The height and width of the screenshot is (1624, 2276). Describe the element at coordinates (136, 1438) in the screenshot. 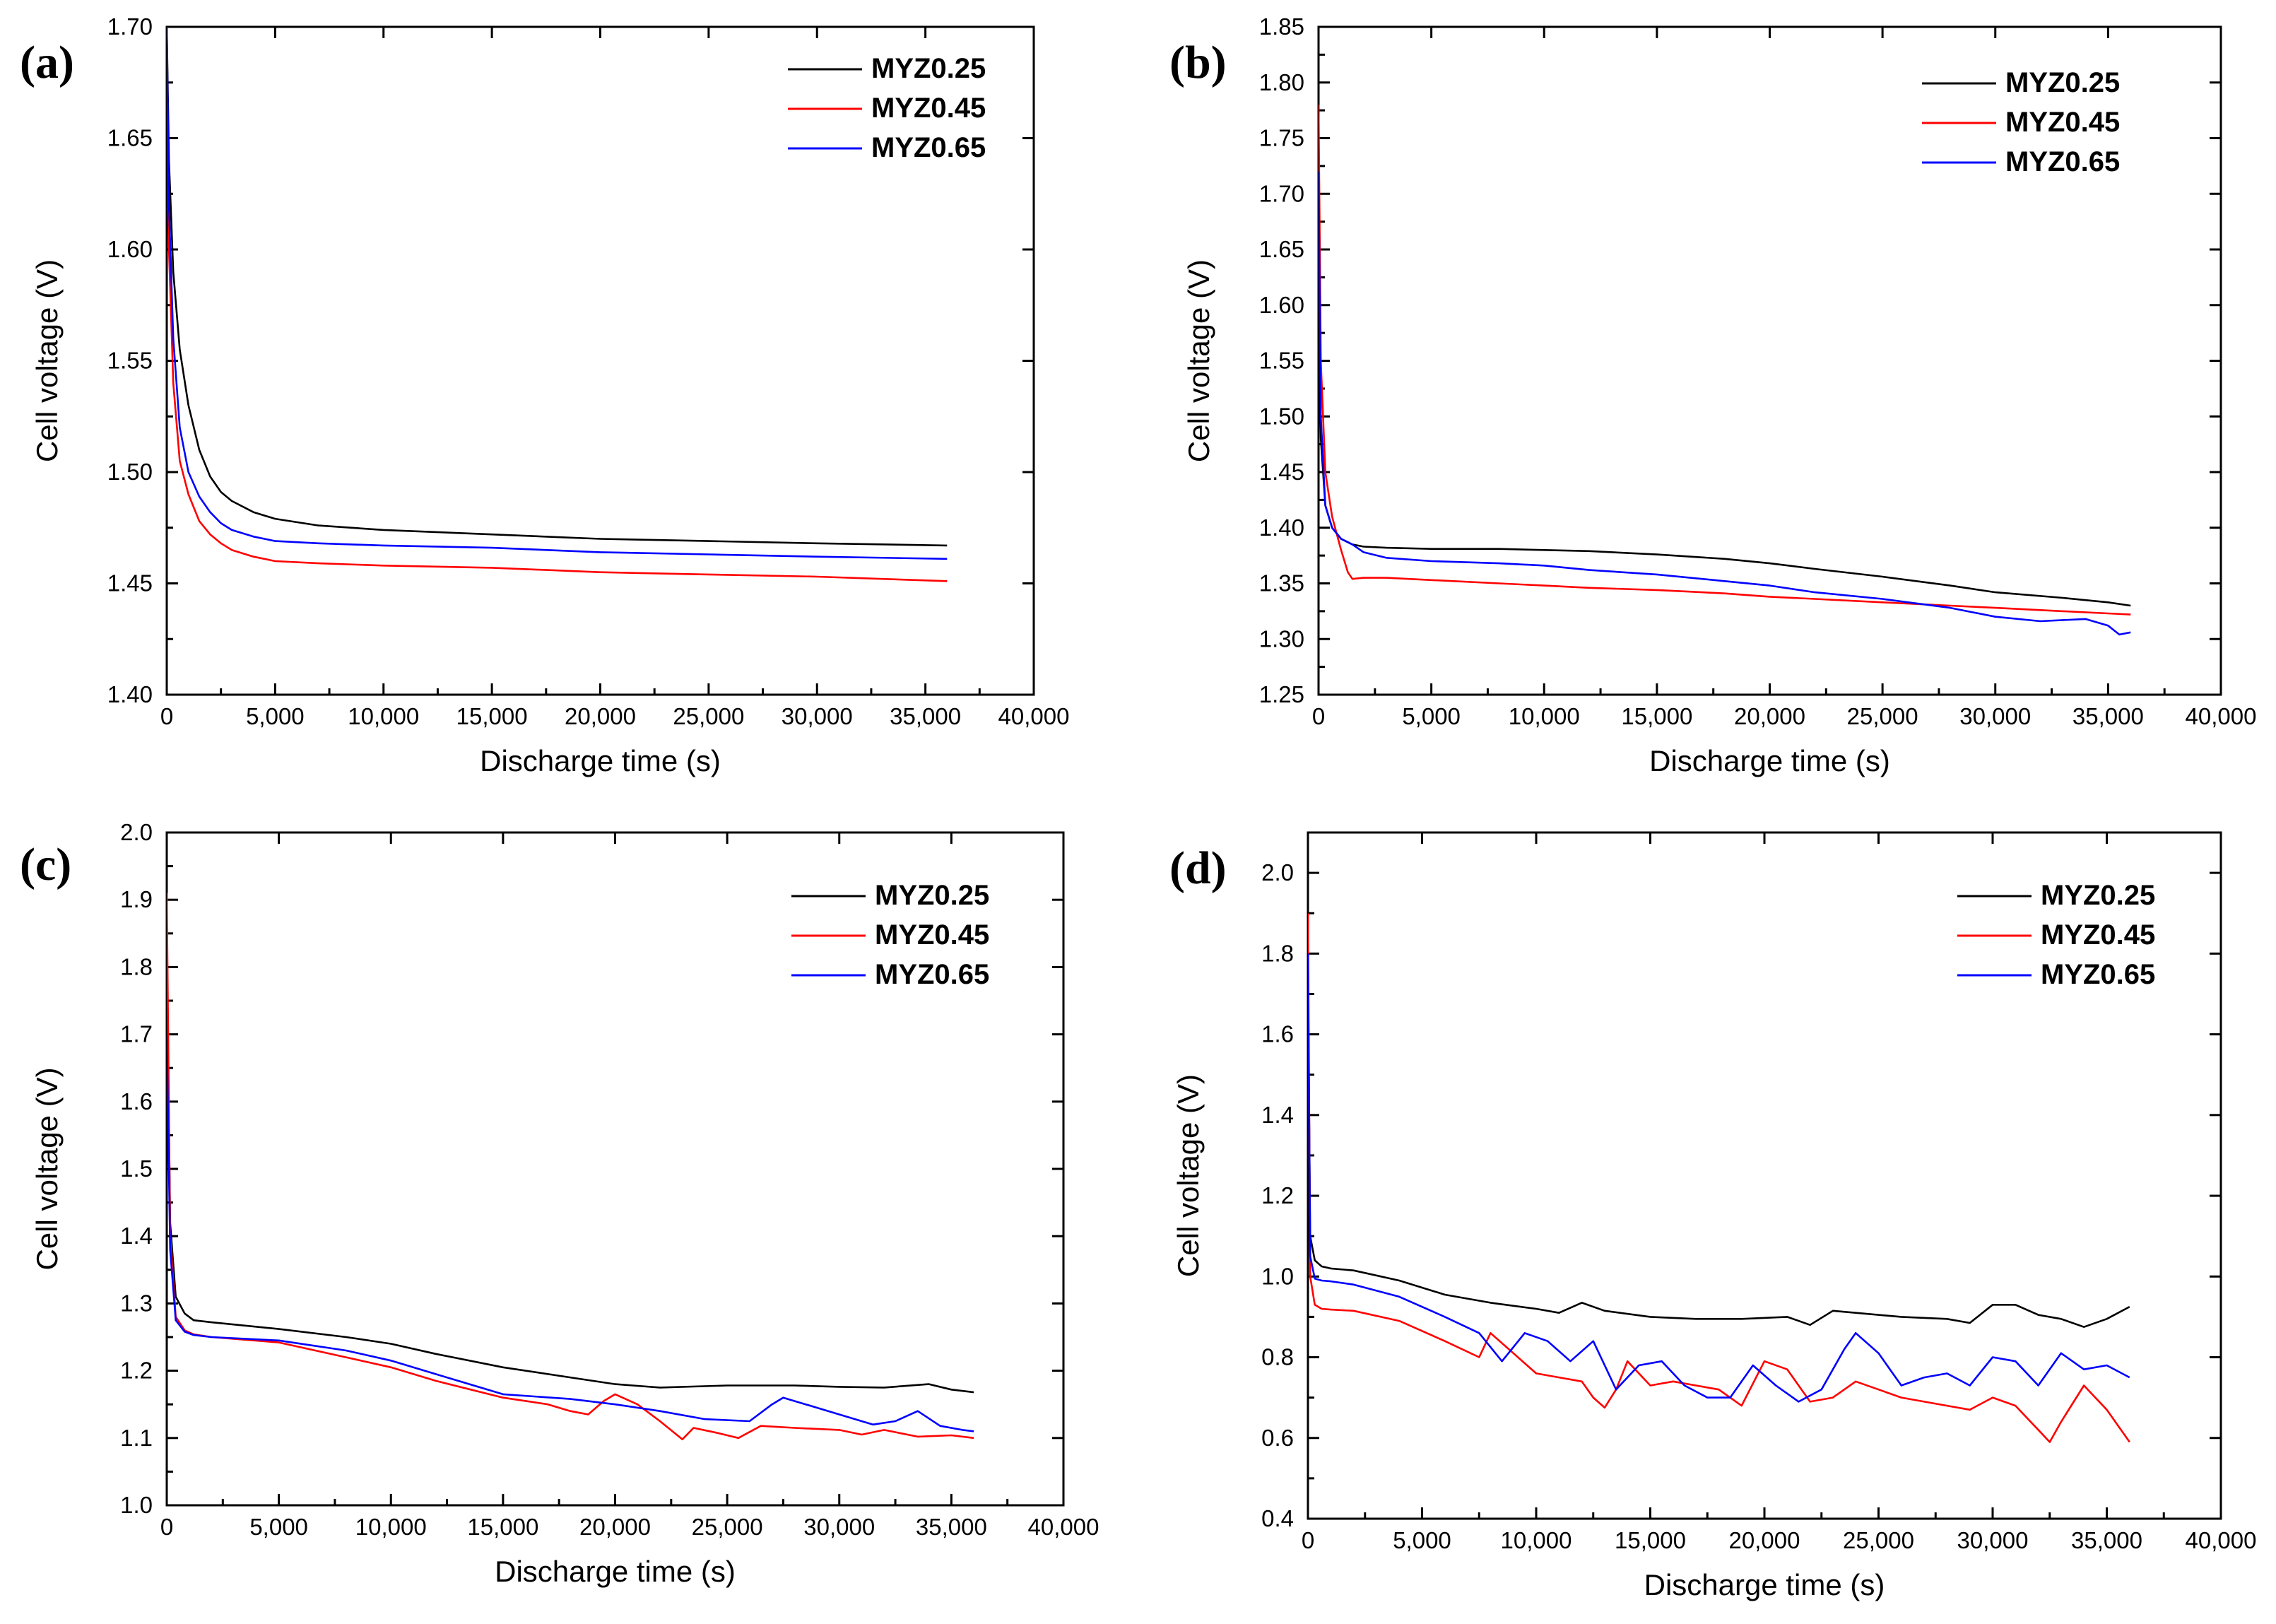

I see `y-tick-label: 1.1` at that location.